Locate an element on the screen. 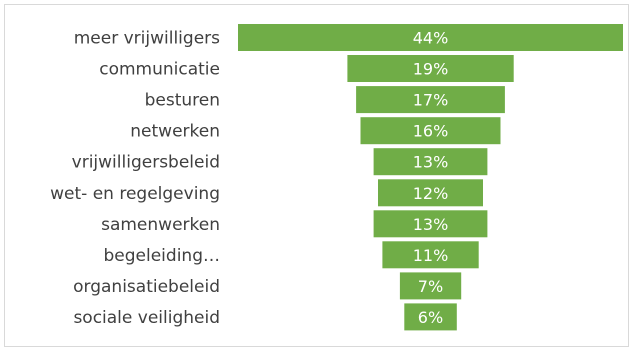 This screenshot has width=635, height=352. value-label-0: 44% is located at coordinates (431, 38).